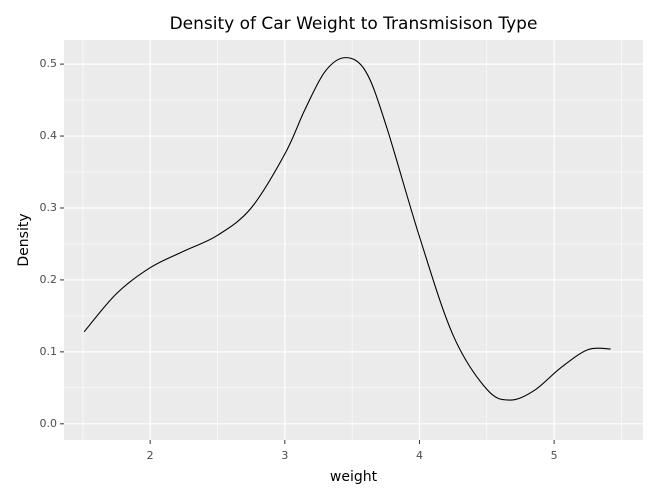  I want to click on x-tick-label: 4, so click(419, 455).